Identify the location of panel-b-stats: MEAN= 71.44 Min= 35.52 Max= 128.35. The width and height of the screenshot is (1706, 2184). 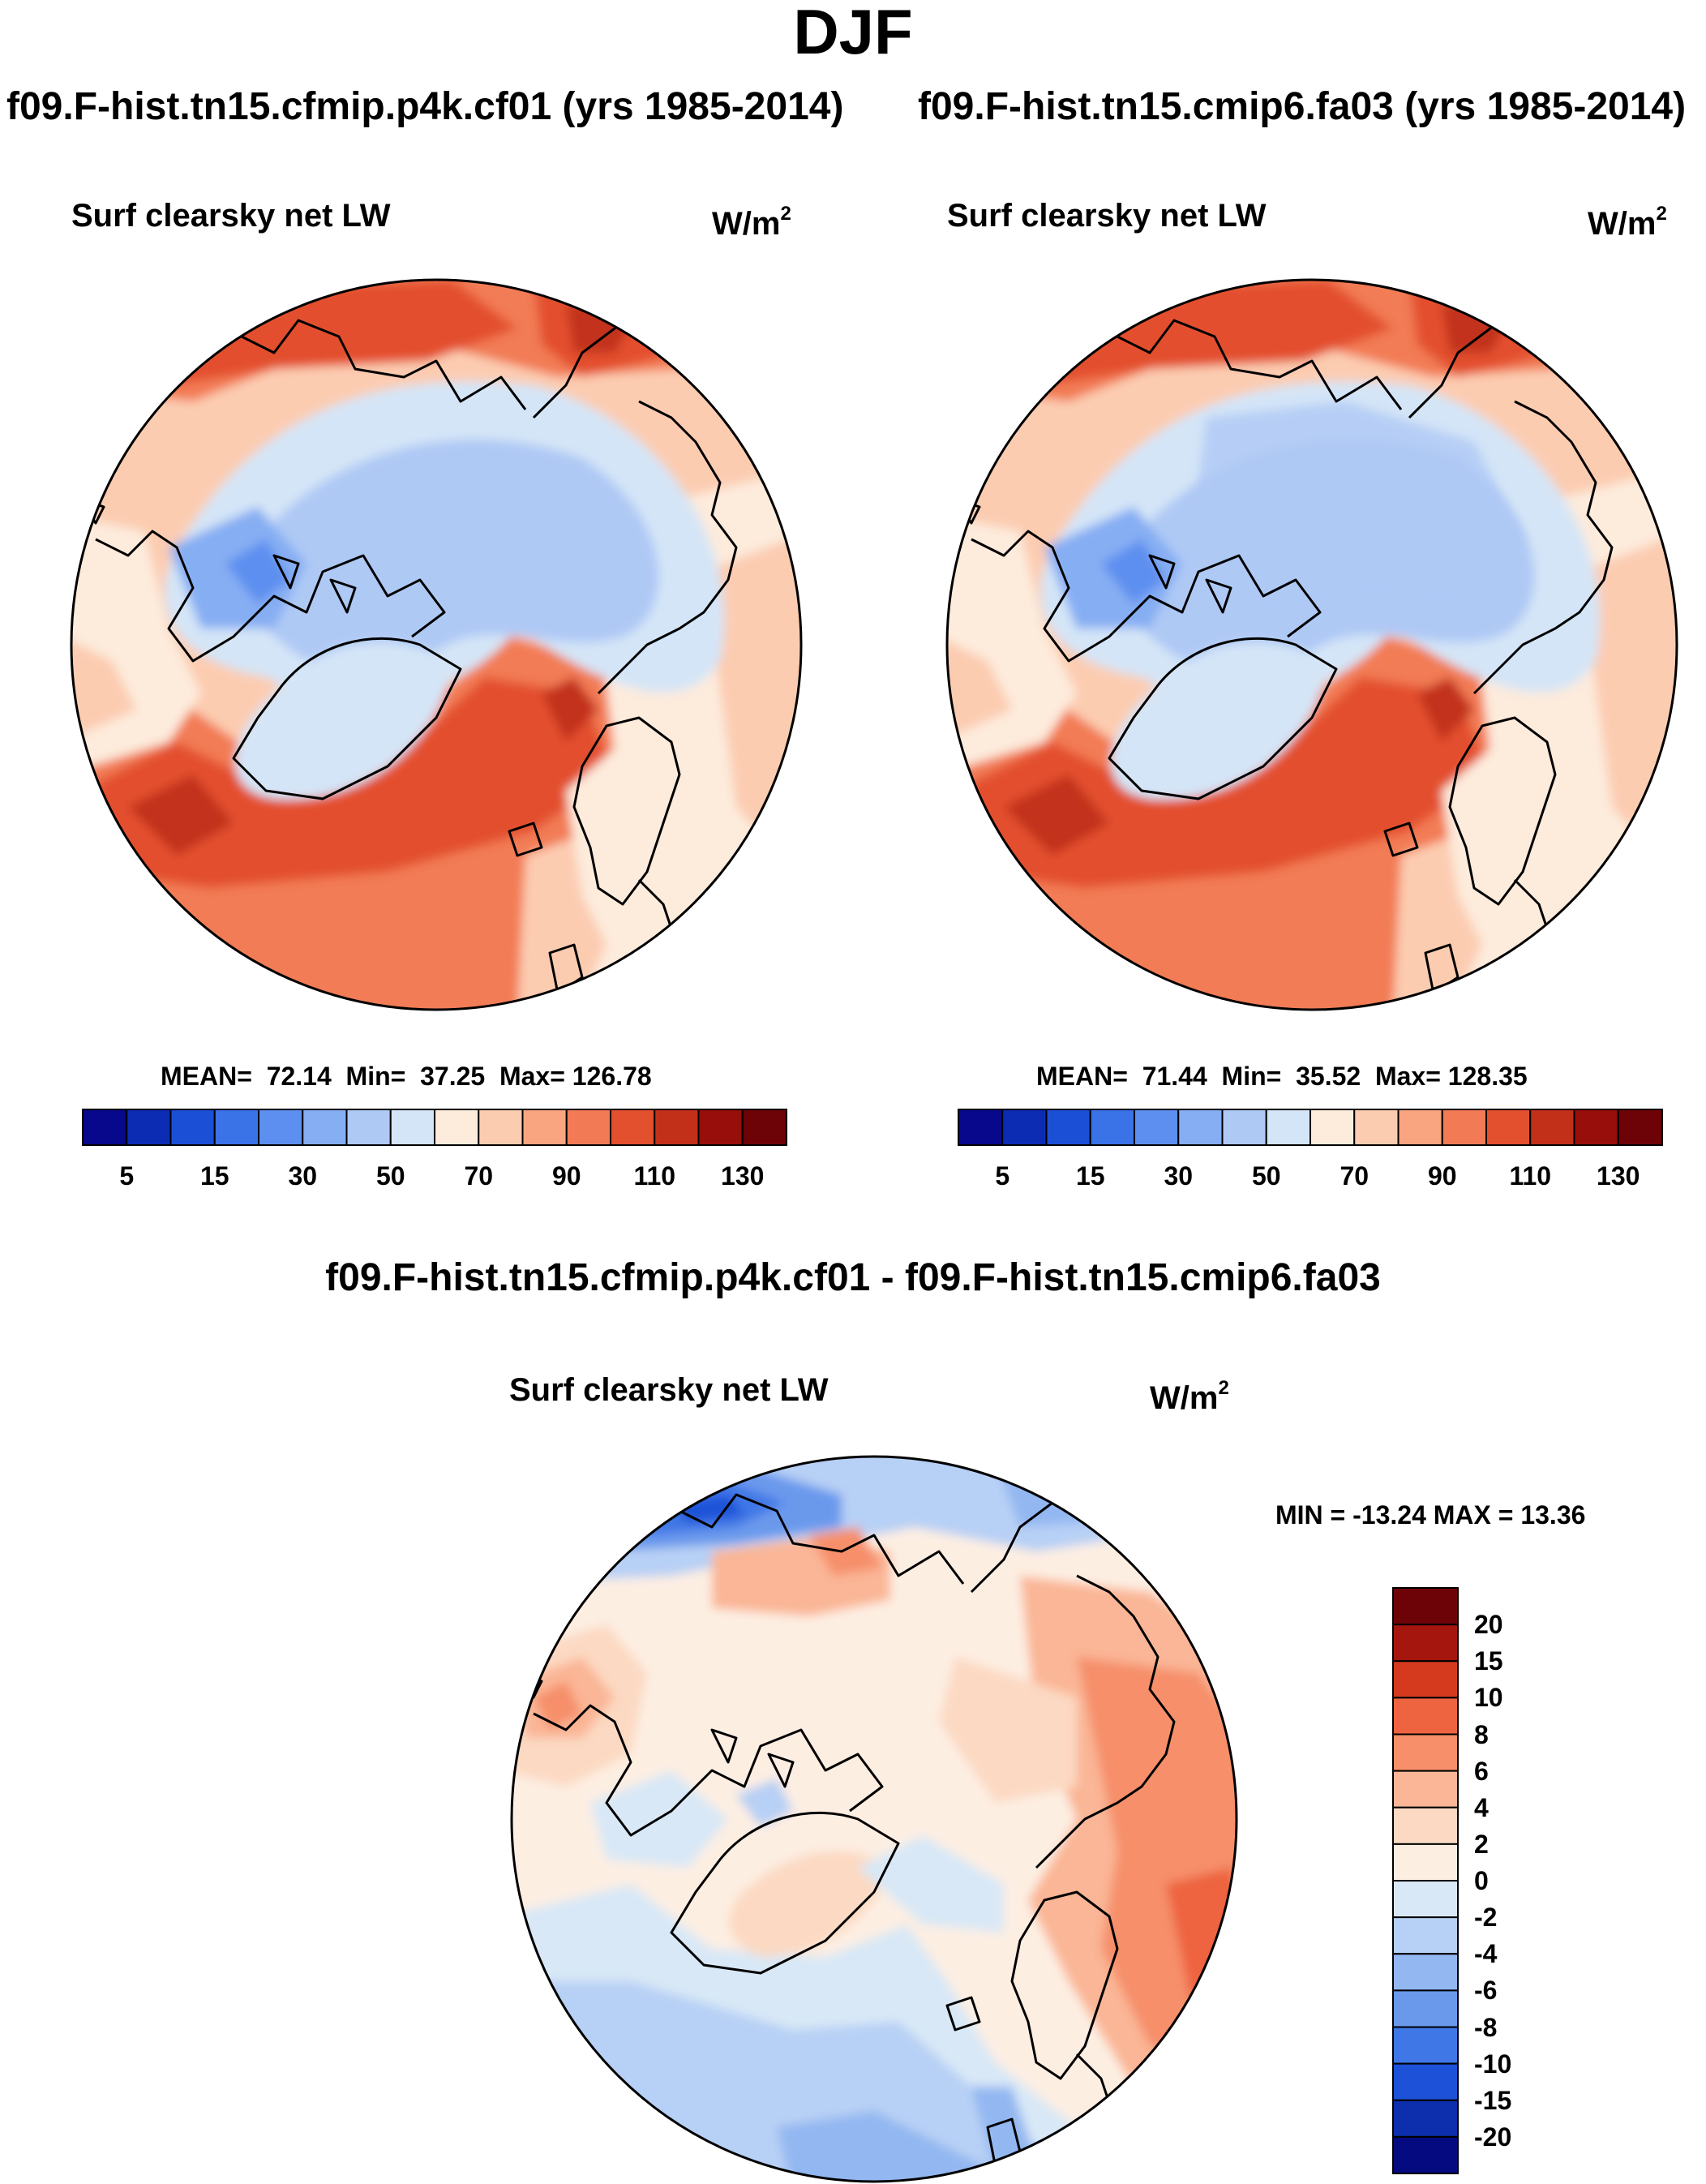
(1282, 1076).